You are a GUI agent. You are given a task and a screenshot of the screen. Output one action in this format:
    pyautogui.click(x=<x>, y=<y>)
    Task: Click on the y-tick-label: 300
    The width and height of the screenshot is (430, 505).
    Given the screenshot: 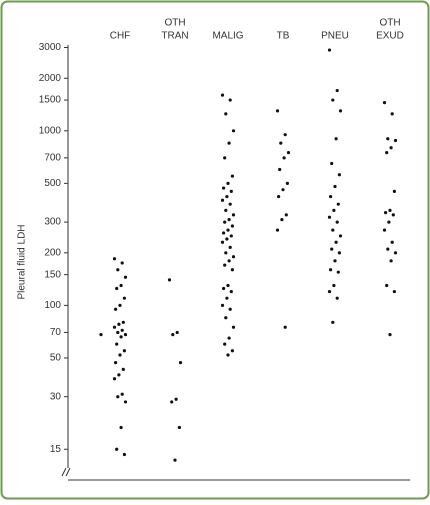 What is the action you would take?
    pyautogui.click(x=52, y=222)
    